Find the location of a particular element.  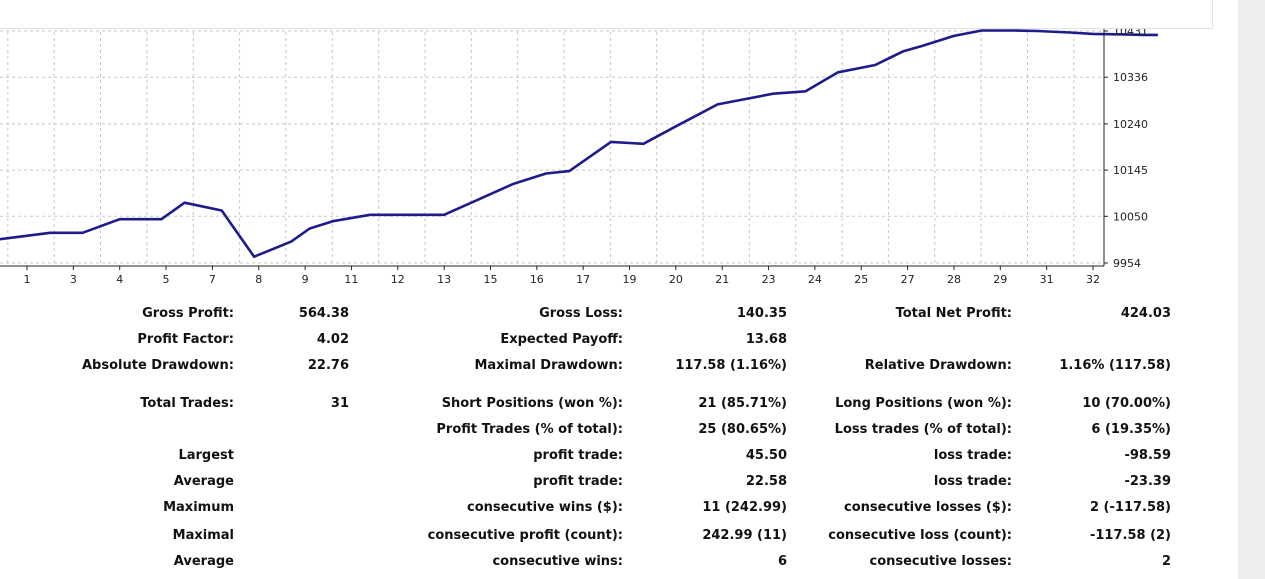

y-tick-label: 10050 is located at coordinates (1130, 216).